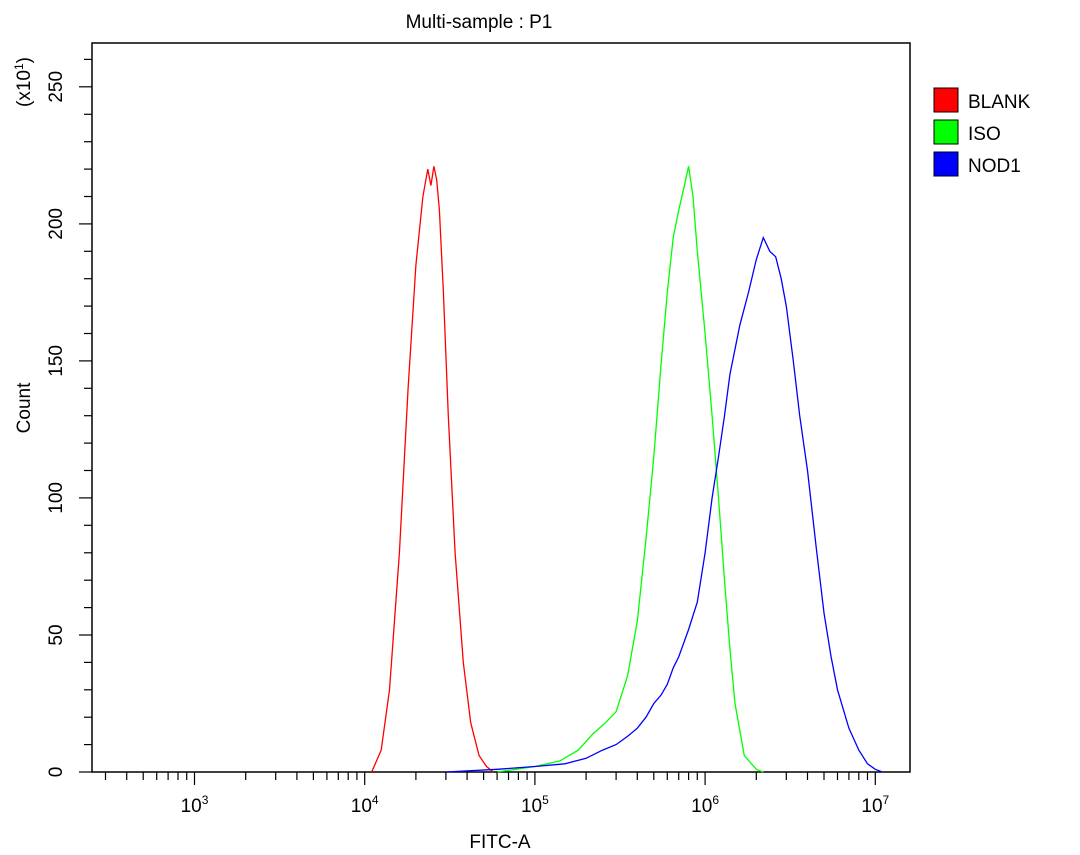 Image resolution: width=1080 pixels, height=855 pixels. I want to click on x-tick-label: 10⁶, so click(705, 805).